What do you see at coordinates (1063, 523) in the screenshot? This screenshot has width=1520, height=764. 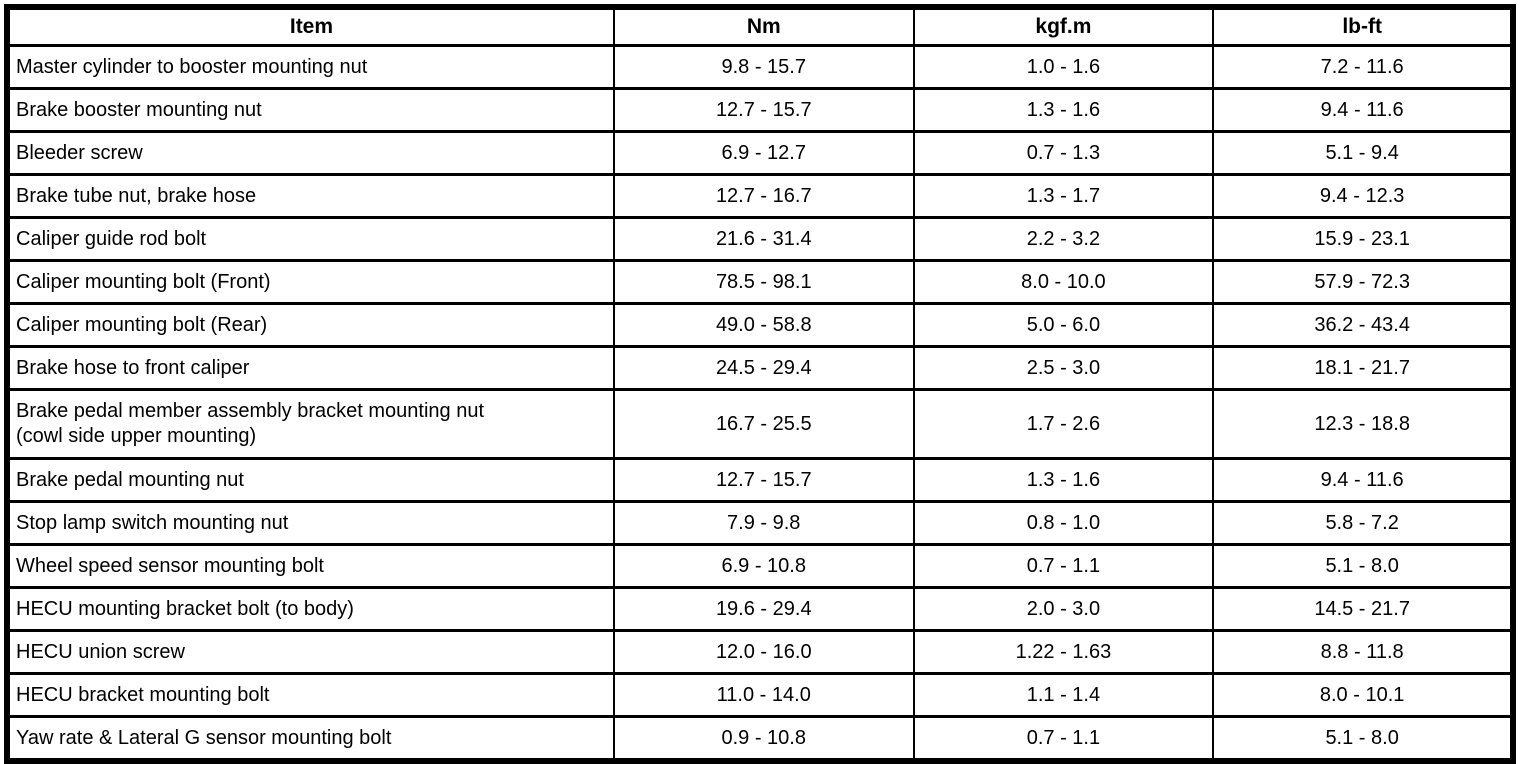 I see `kgfm-cell: 0.8 - 1.0` at bounding box center [1063, 523].